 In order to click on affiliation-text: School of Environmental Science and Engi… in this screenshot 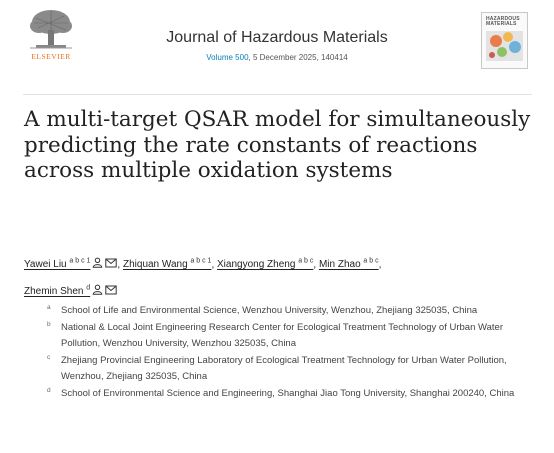, I will do `click(288, 393)`.